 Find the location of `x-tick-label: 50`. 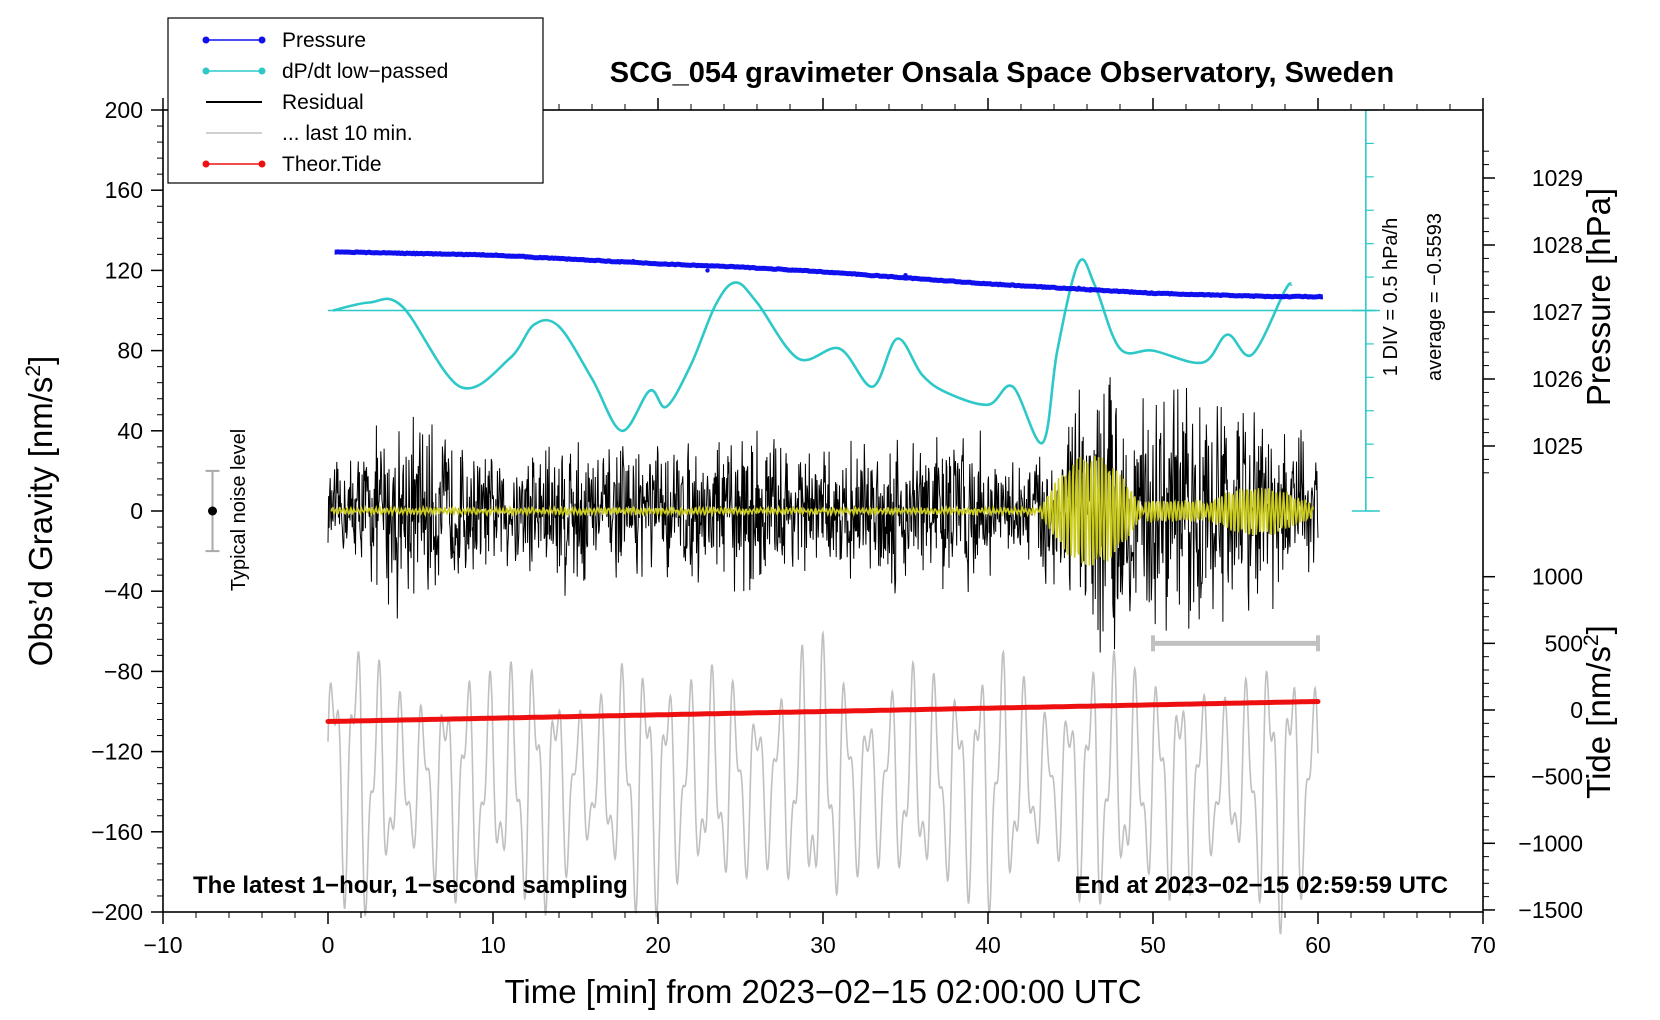

x-tick-label: 50 is located at coordinates (1153, 945).